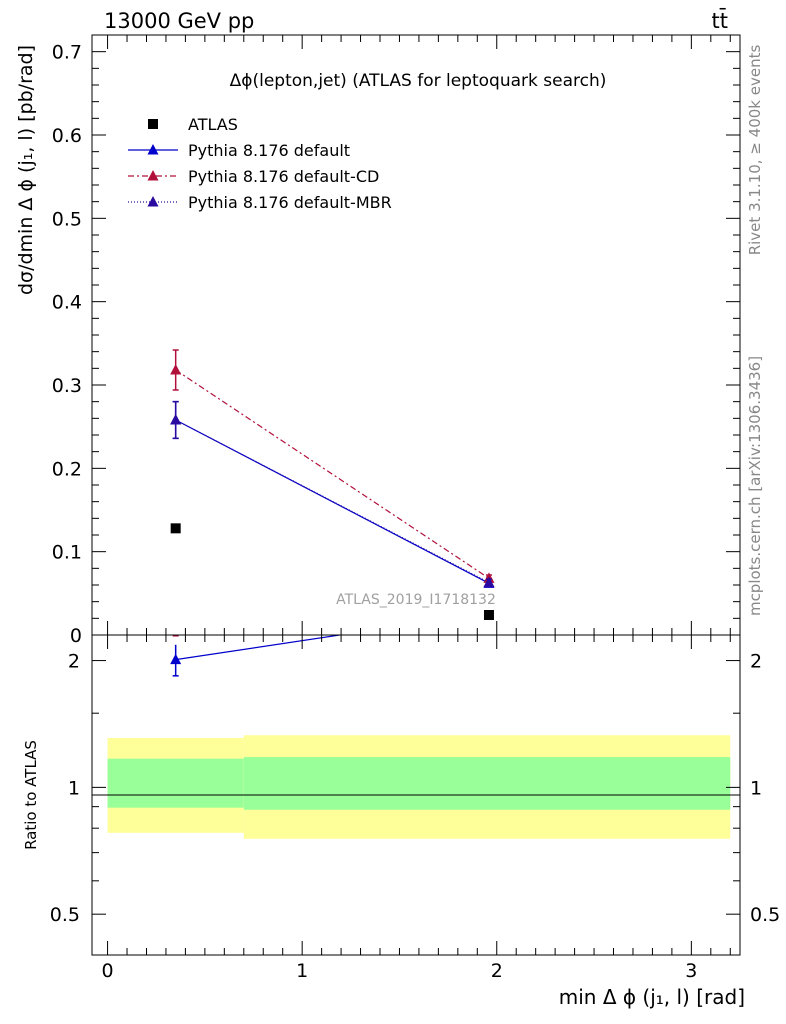 Image resolution: width=786 pixels, height=1024 pixels. What do you see at coordinates (67, 386) in the screenshot?
I see `main-y-tick-label: 0.3` at bounding box center [67, 386].